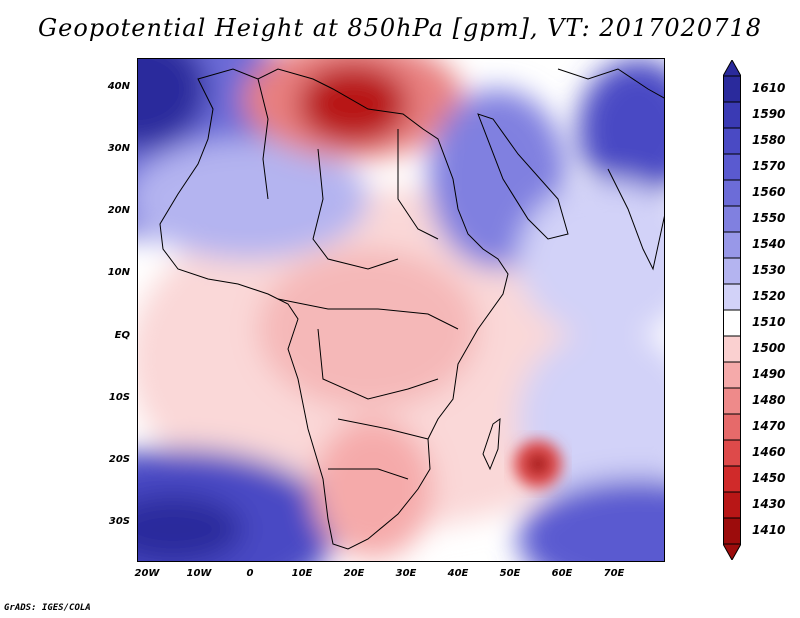 The image size is (800, 618). Describe the element at coordinates (732, 551) in the screenshot. I see `colorbar-bottom-arrow` at that location.